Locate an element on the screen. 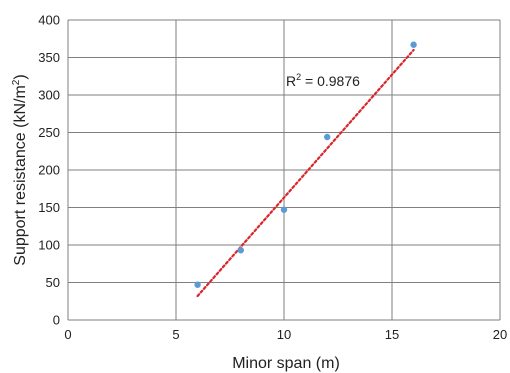 This screenshot has height=373, width=510. y-tick-label: 300 is located at coordinates (49, 95).